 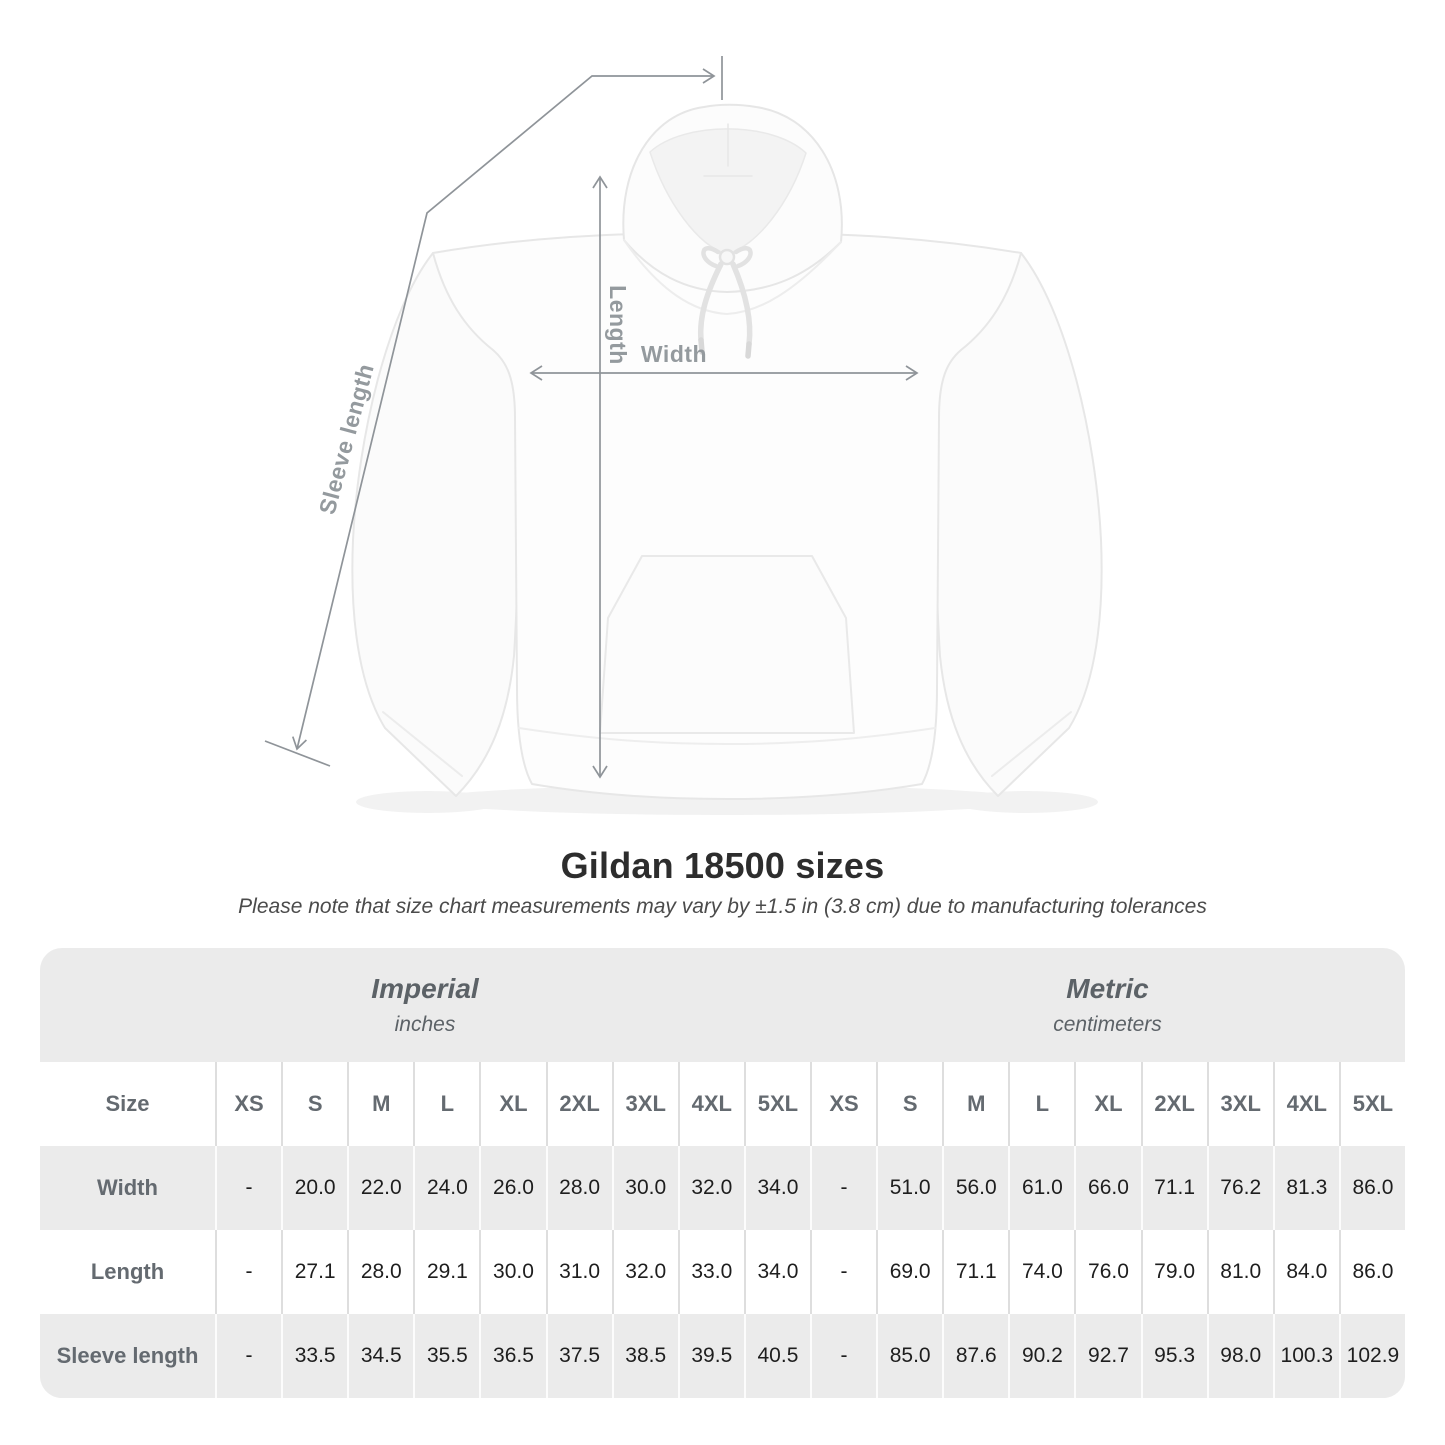 What do you see at coordinates (425, 988) in the screenshot?
I see `imperial-title: Imperial` at bounding box center [425, 988].